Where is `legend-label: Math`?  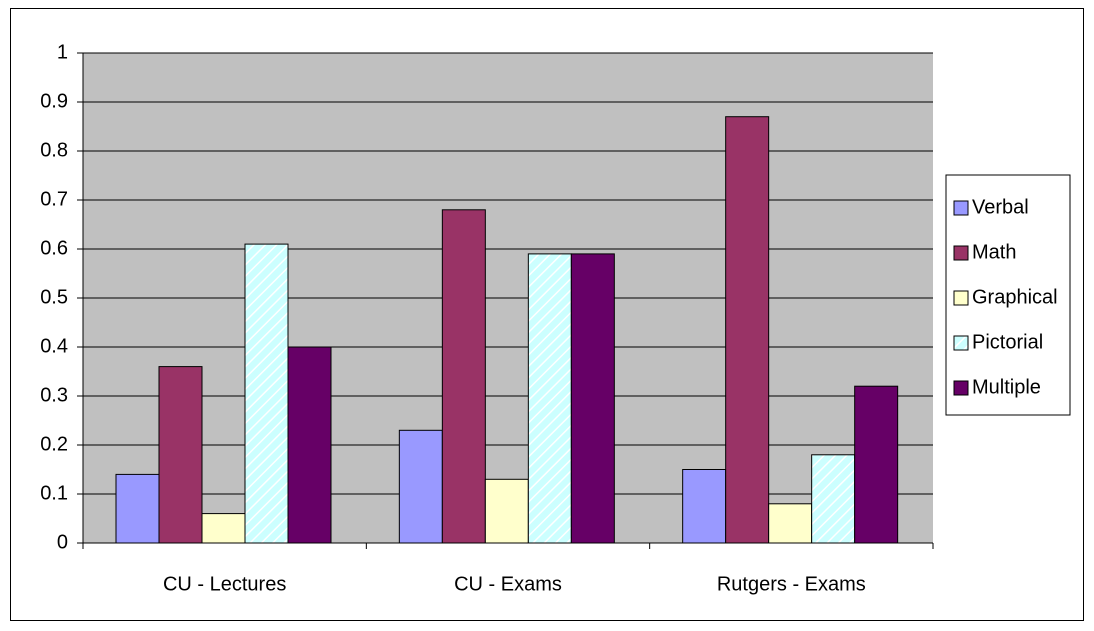 legend-label: Math is located at coordinates (994, 252).